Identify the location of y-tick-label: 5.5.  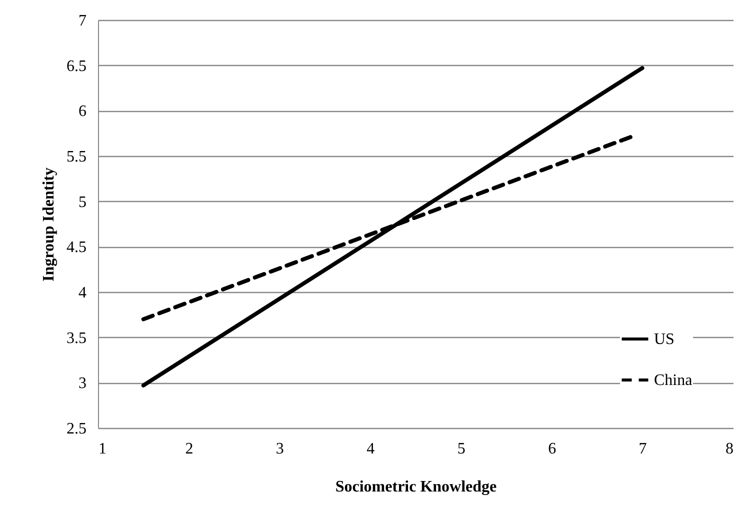
(76, 157).